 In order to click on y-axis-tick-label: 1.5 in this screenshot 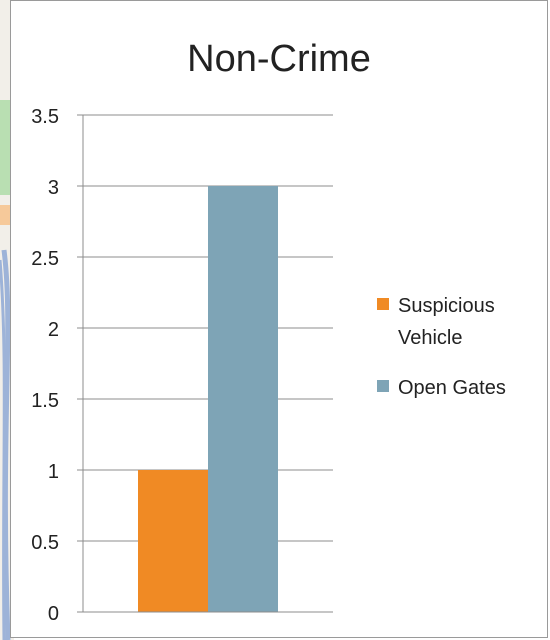, I will do `click(45, 401)`.